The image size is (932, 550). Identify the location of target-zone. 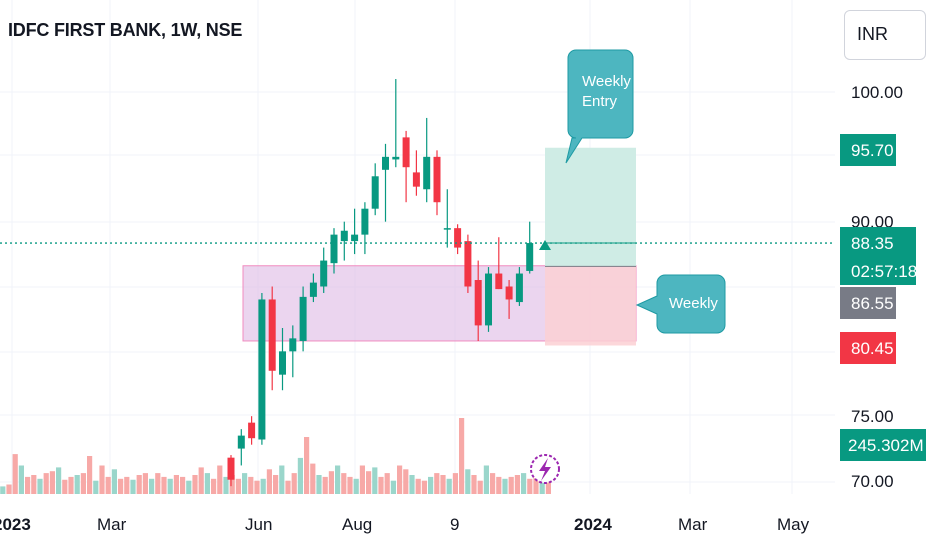
(590, 207).